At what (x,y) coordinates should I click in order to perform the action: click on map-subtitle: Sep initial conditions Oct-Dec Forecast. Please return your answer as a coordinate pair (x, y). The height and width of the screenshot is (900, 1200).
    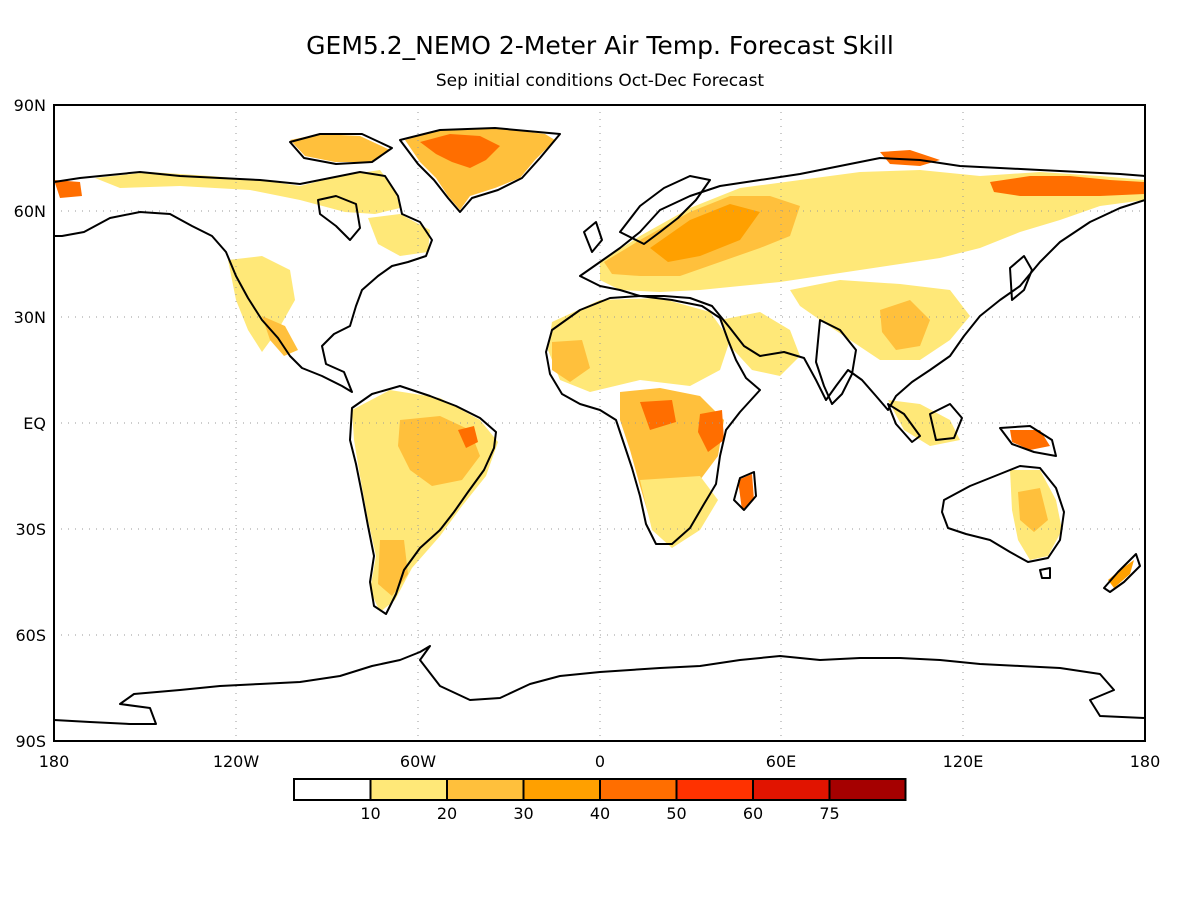
    Looking at the image, I should click on (600, 81).